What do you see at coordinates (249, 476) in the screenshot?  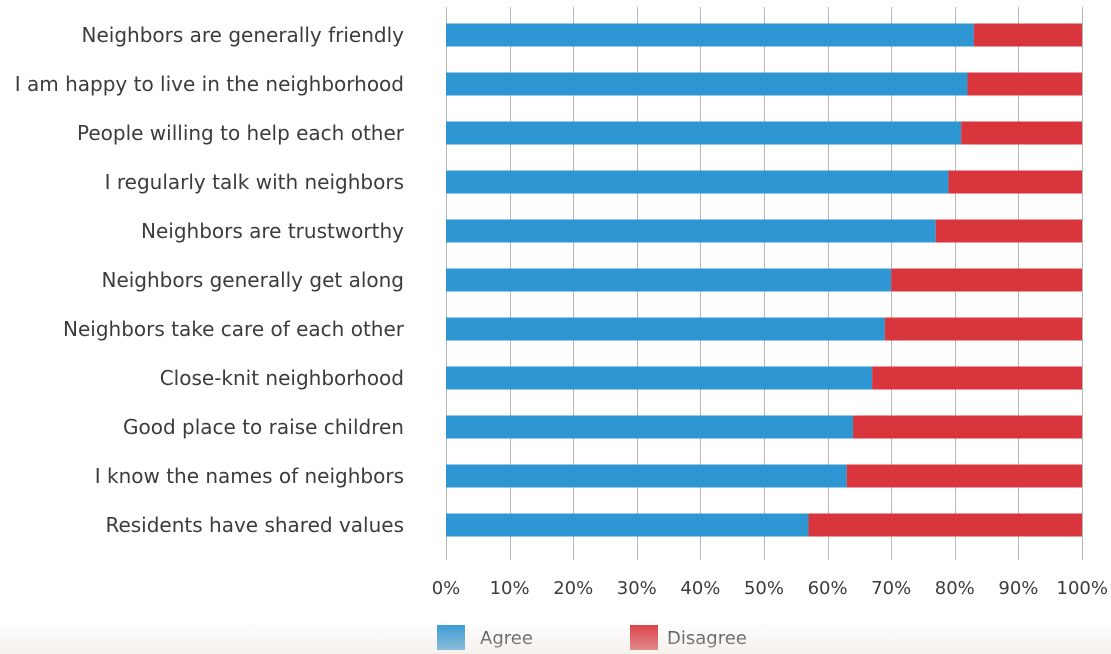 I see `category-label: I know the names of neighbors` at bounding box center [249, 476].